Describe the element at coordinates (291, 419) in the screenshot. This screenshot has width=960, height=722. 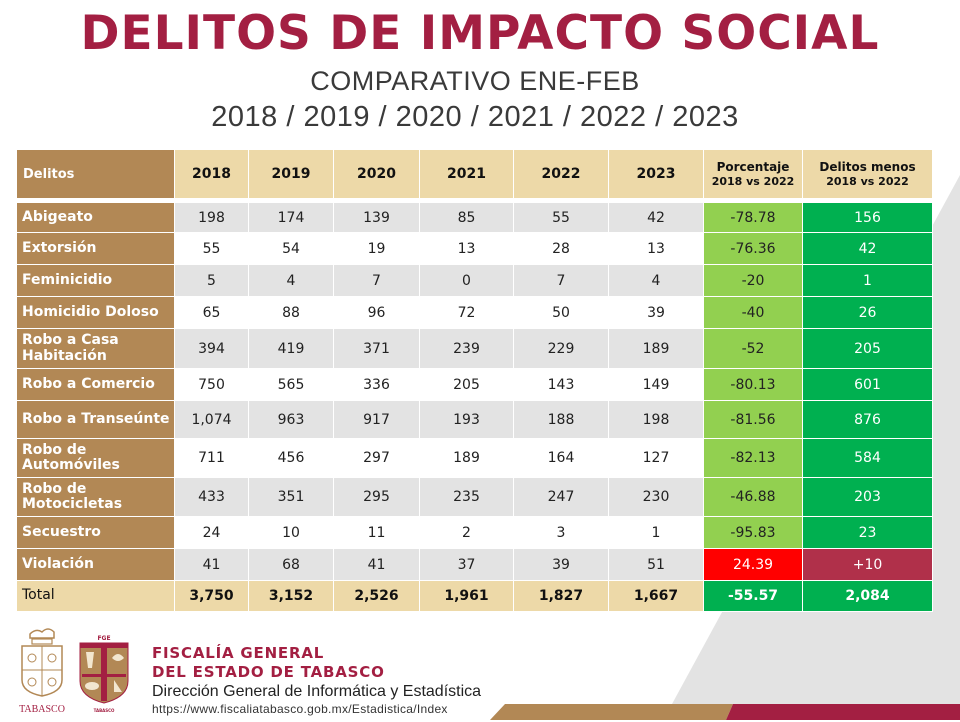
I see `year-value-cell: 963` at that location.